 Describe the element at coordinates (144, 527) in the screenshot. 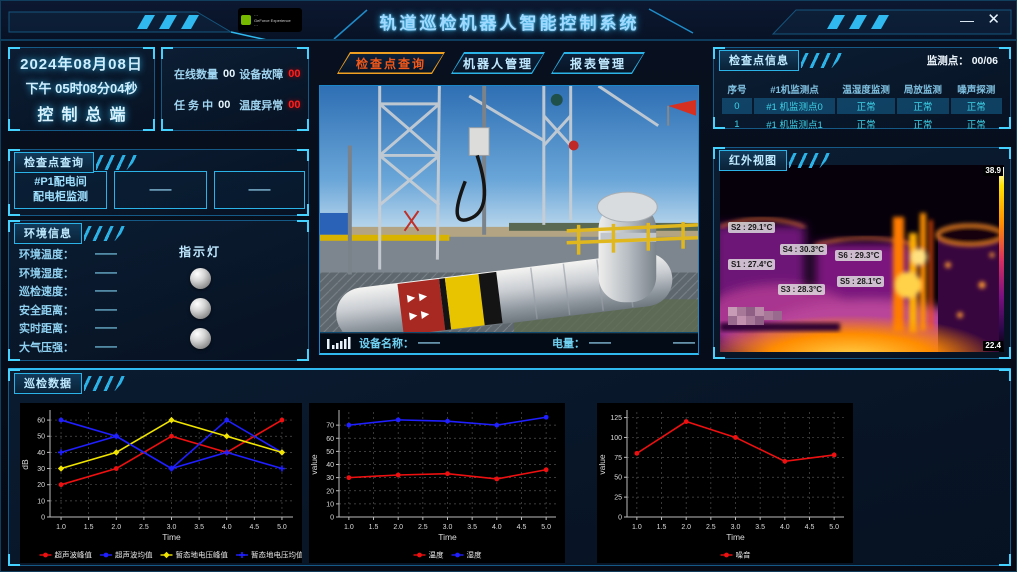

I see `svg-text: 2.5` at that location.